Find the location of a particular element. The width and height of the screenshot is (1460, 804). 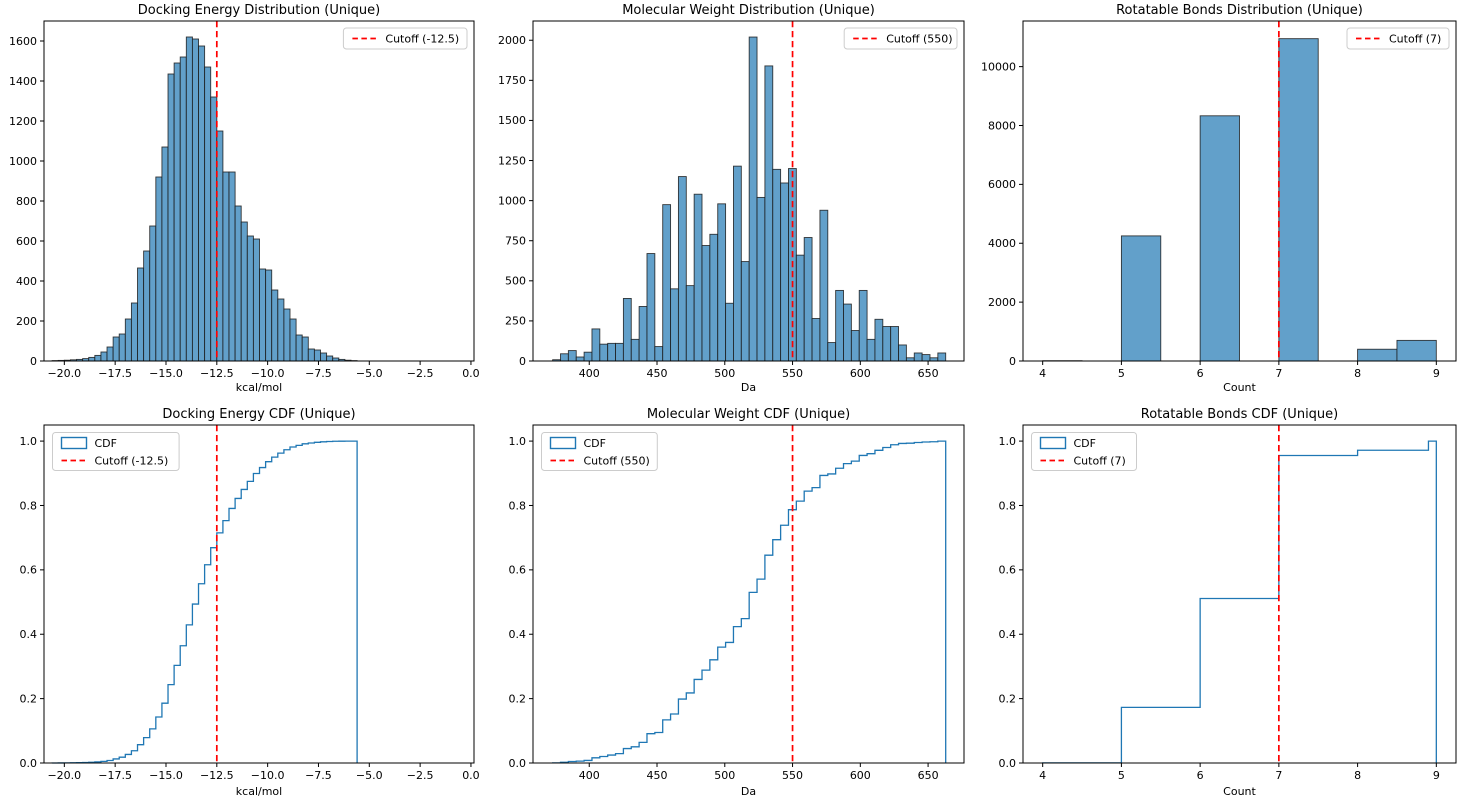

legend-box is located at coordinates (900, 38).